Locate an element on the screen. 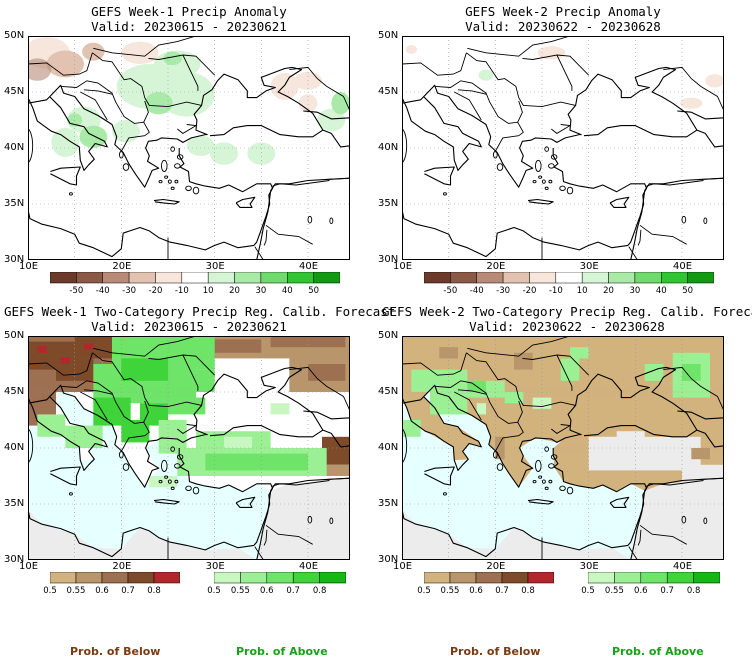 The width and height of the screenshot is (752, 662). borders is located at coordinates (189, 448).